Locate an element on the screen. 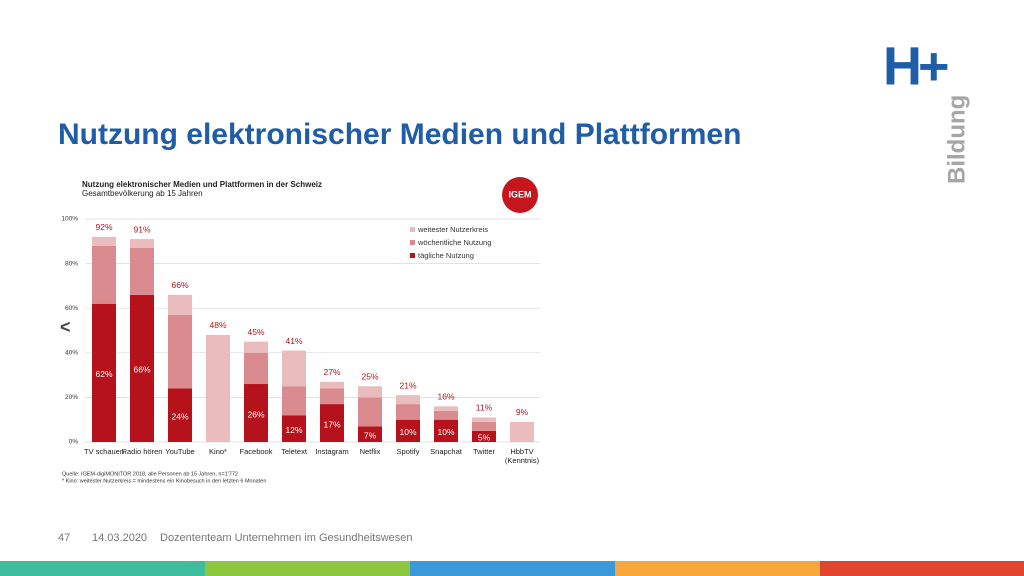  total-label: 21% is located at coordinates (407, 385).